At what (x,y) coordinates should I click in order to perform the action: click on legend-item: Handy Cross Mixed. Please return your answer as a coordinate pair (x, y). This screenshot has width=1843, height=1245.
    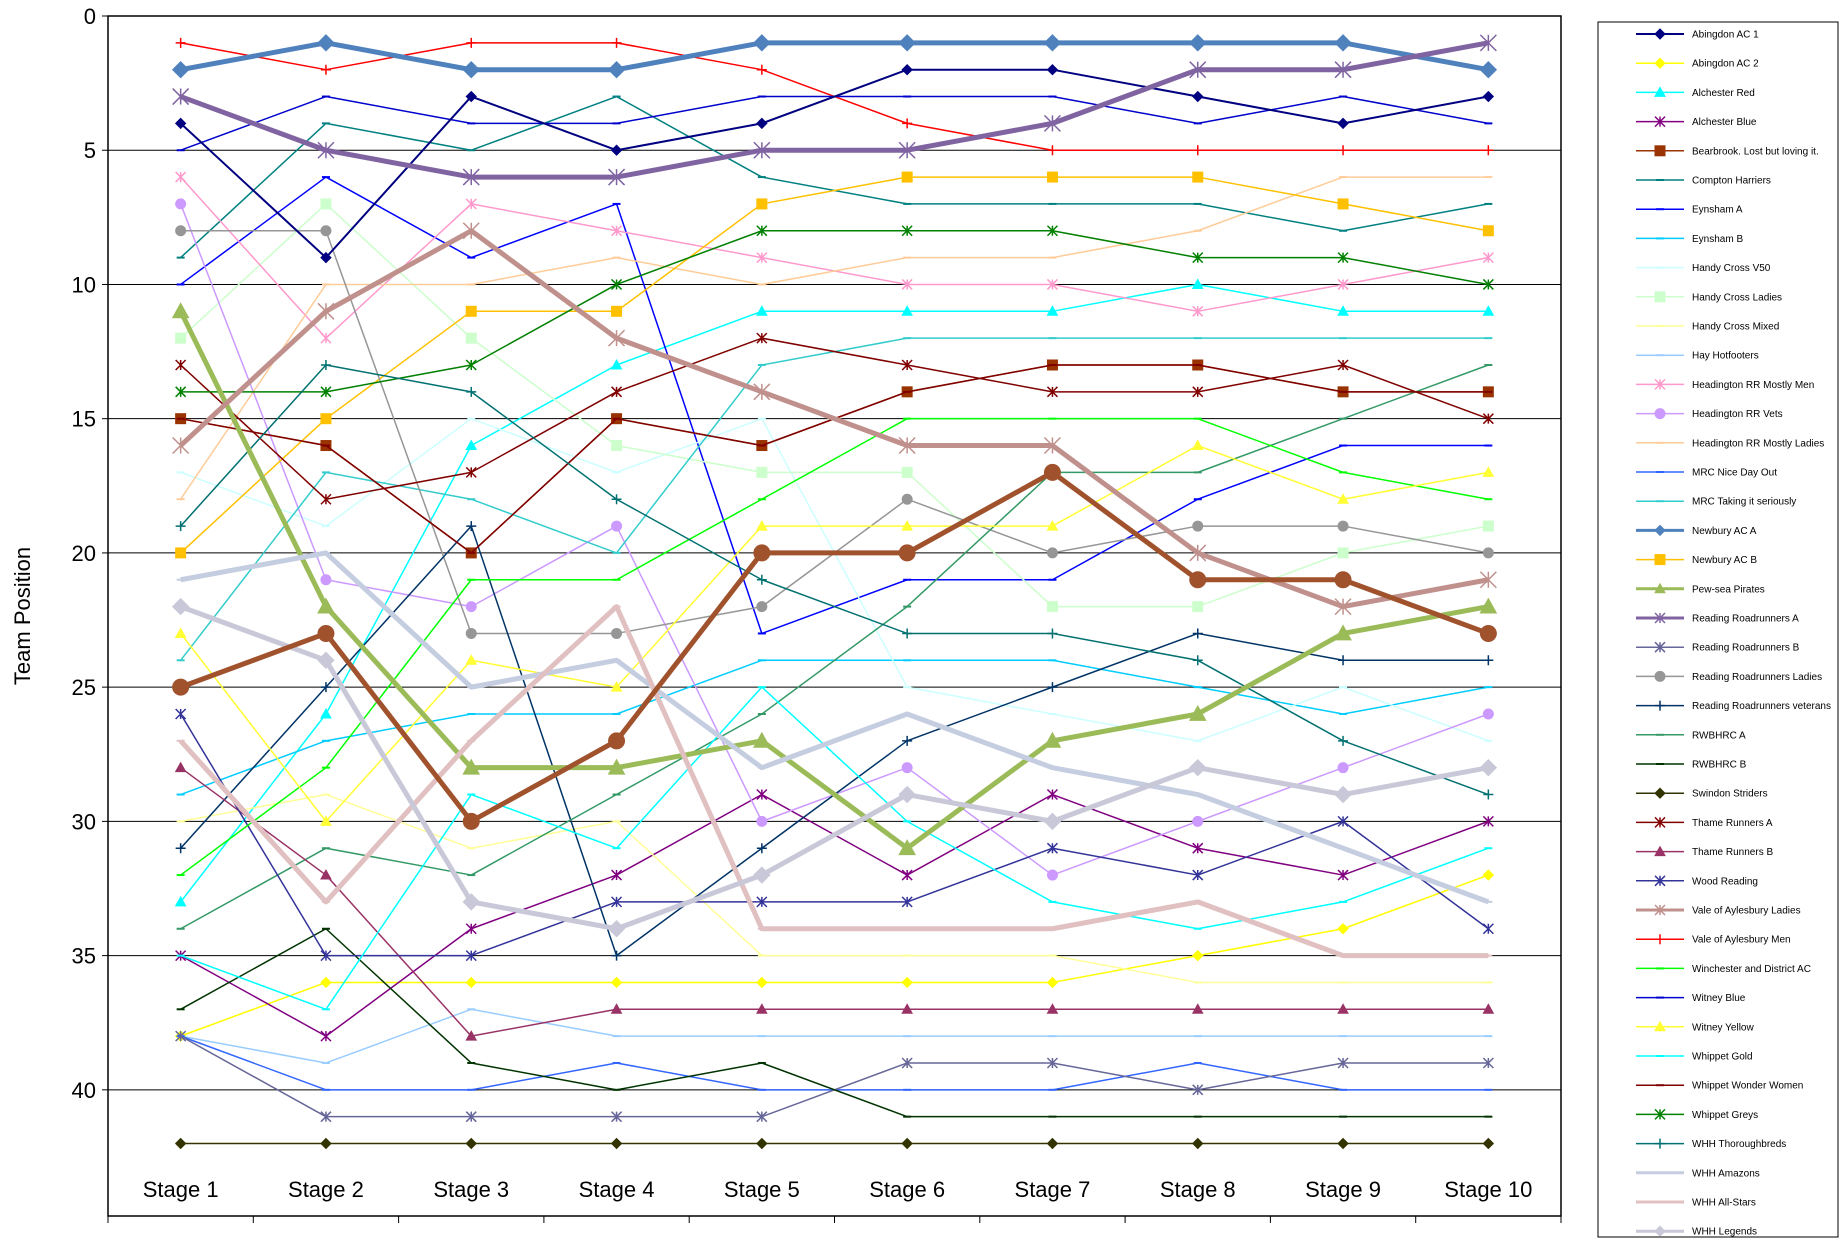
    Looking at the image, I should click on (1707, 327).